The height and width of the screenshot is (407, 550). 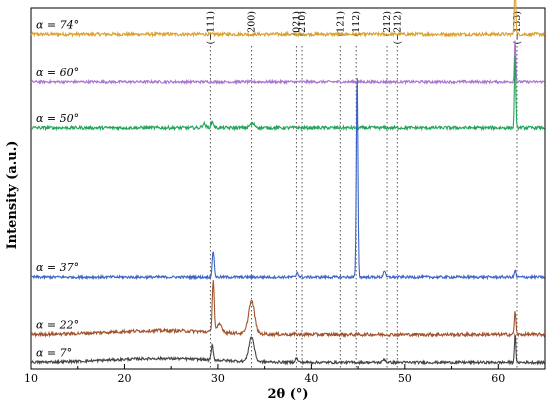 I want to click on x-axis-title: 2θ (°), so click(x=287, y=394).